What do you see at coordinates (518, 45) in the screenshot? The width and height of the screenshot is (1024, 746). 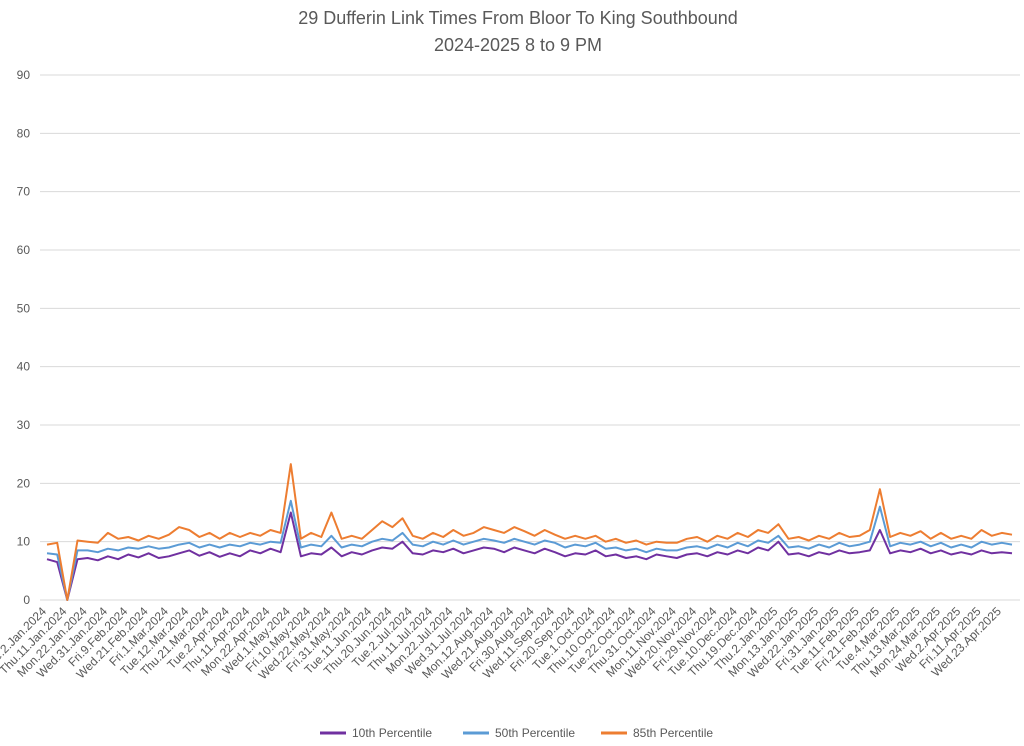 I see `chart-subtitle: 2024-2025 8 to 9 PM` at bounding box center [518, 45].